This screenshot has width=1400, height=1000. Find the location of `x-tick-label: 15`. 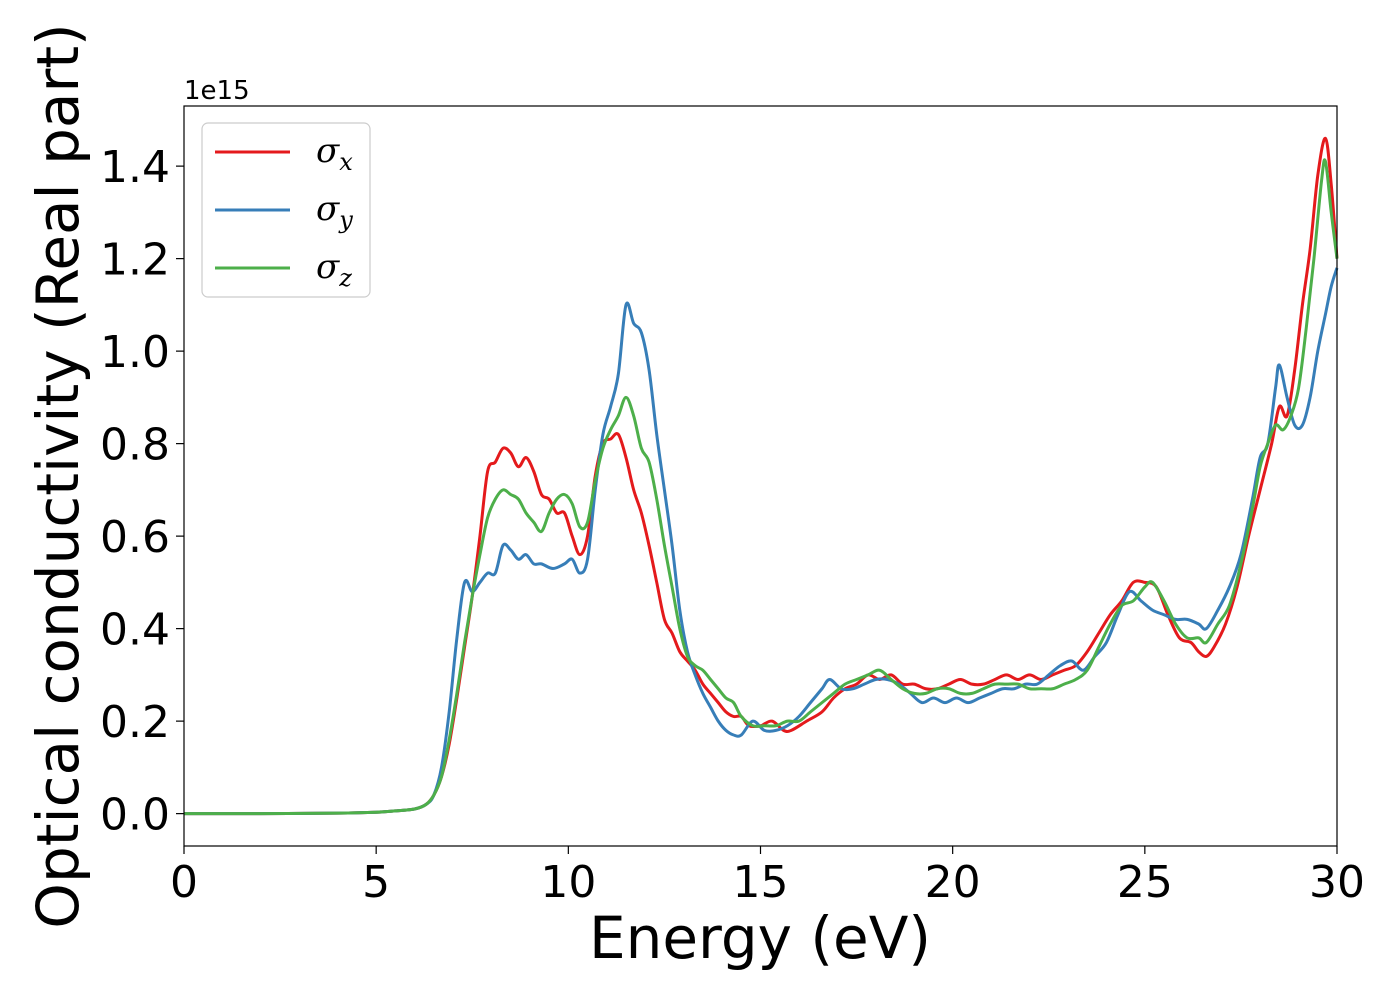

x-tick-label: 15 is located at coordinates (761, 882).